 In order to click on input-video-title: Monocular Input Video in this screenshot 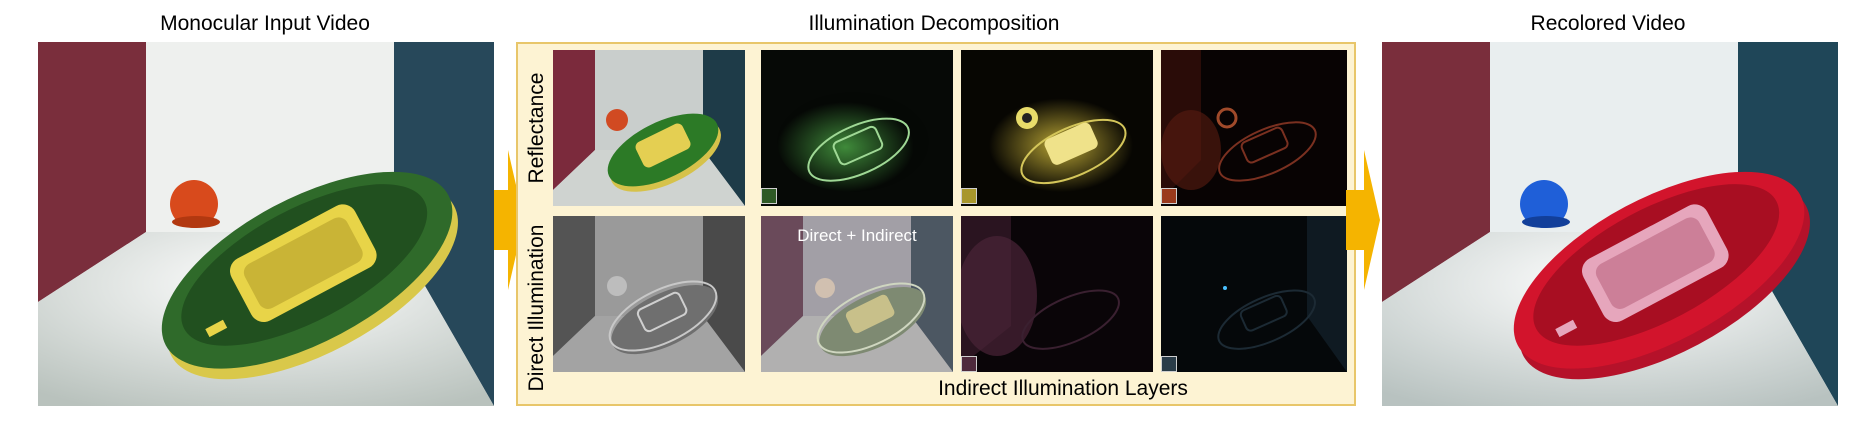, I will do `click(265, 23)`.